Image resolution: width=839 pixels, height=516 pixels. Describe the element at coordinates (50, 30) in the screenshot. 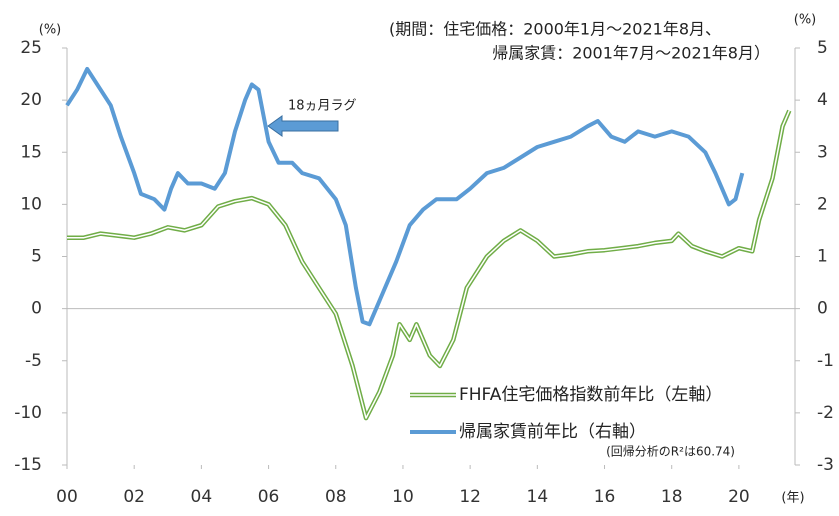

I see `y-unit: (%)` at that location.